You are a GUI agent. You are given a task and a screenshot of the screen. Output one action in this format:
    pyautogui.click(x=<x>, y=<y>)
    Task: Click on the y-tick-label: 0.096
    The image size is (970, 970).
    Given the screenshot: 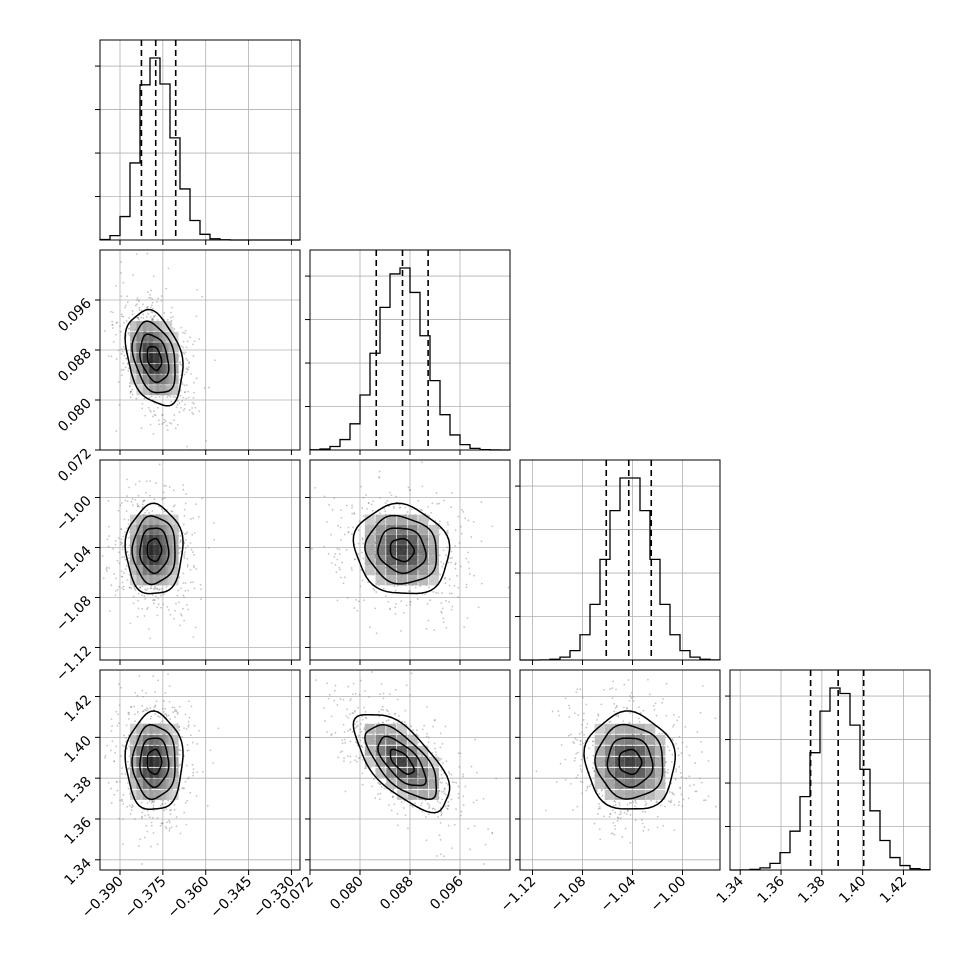 What is the action you would take?
    pyautogui.click(x=75, y=315)
    